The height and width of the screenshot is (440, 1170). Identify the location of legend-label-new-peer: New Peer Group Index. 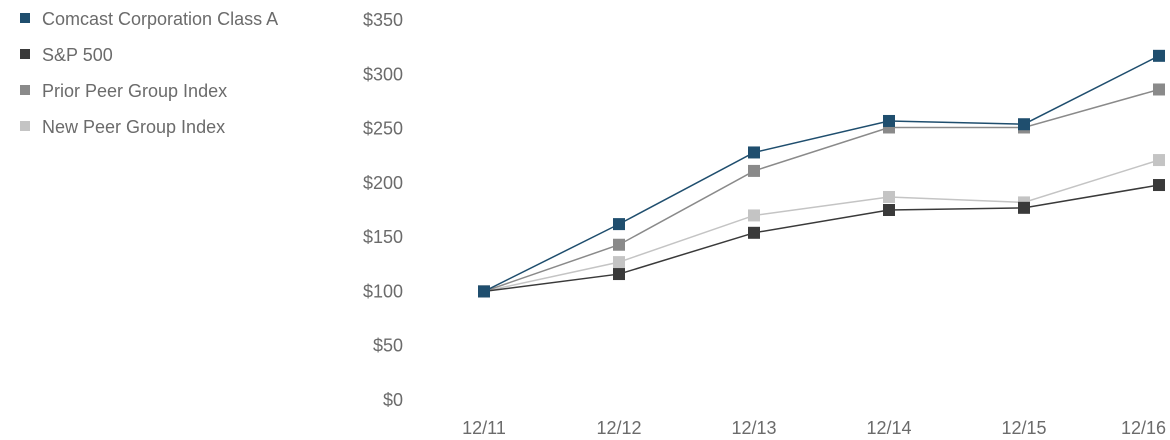
(134, 127).